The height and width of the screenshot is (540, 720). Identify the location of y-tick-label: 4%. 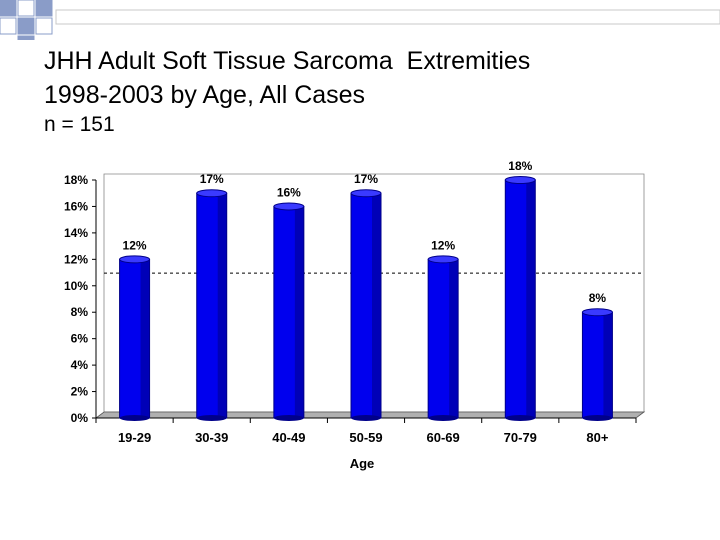
(80, 365).